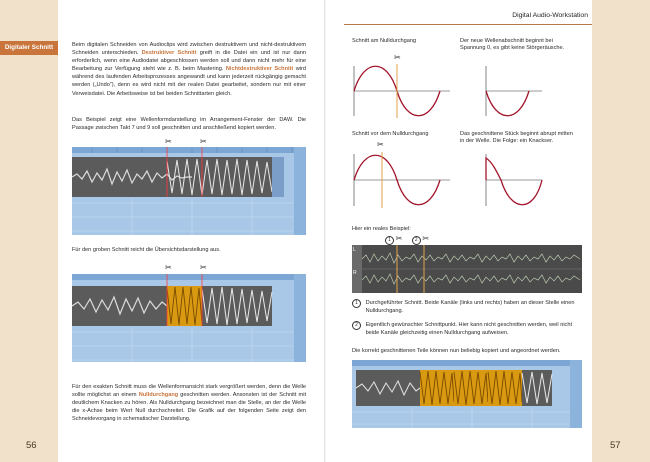 The height and width of the screenshot is (462, 650). Describe the element at coordinates (401, 91) in the screenshot. I see `sine-cut-at-zero` at that location.